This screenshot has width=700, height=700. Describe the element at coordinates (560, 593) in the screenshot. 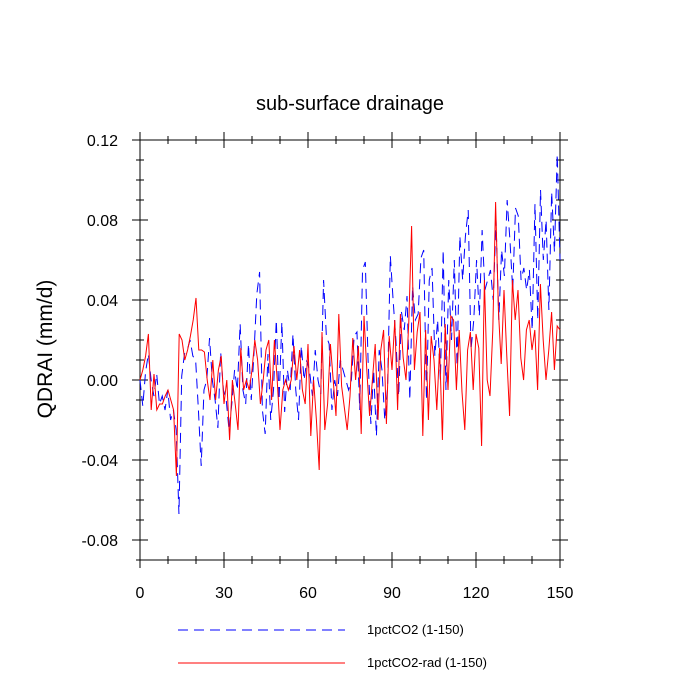

I see `x-tick-label: 150` at that location.